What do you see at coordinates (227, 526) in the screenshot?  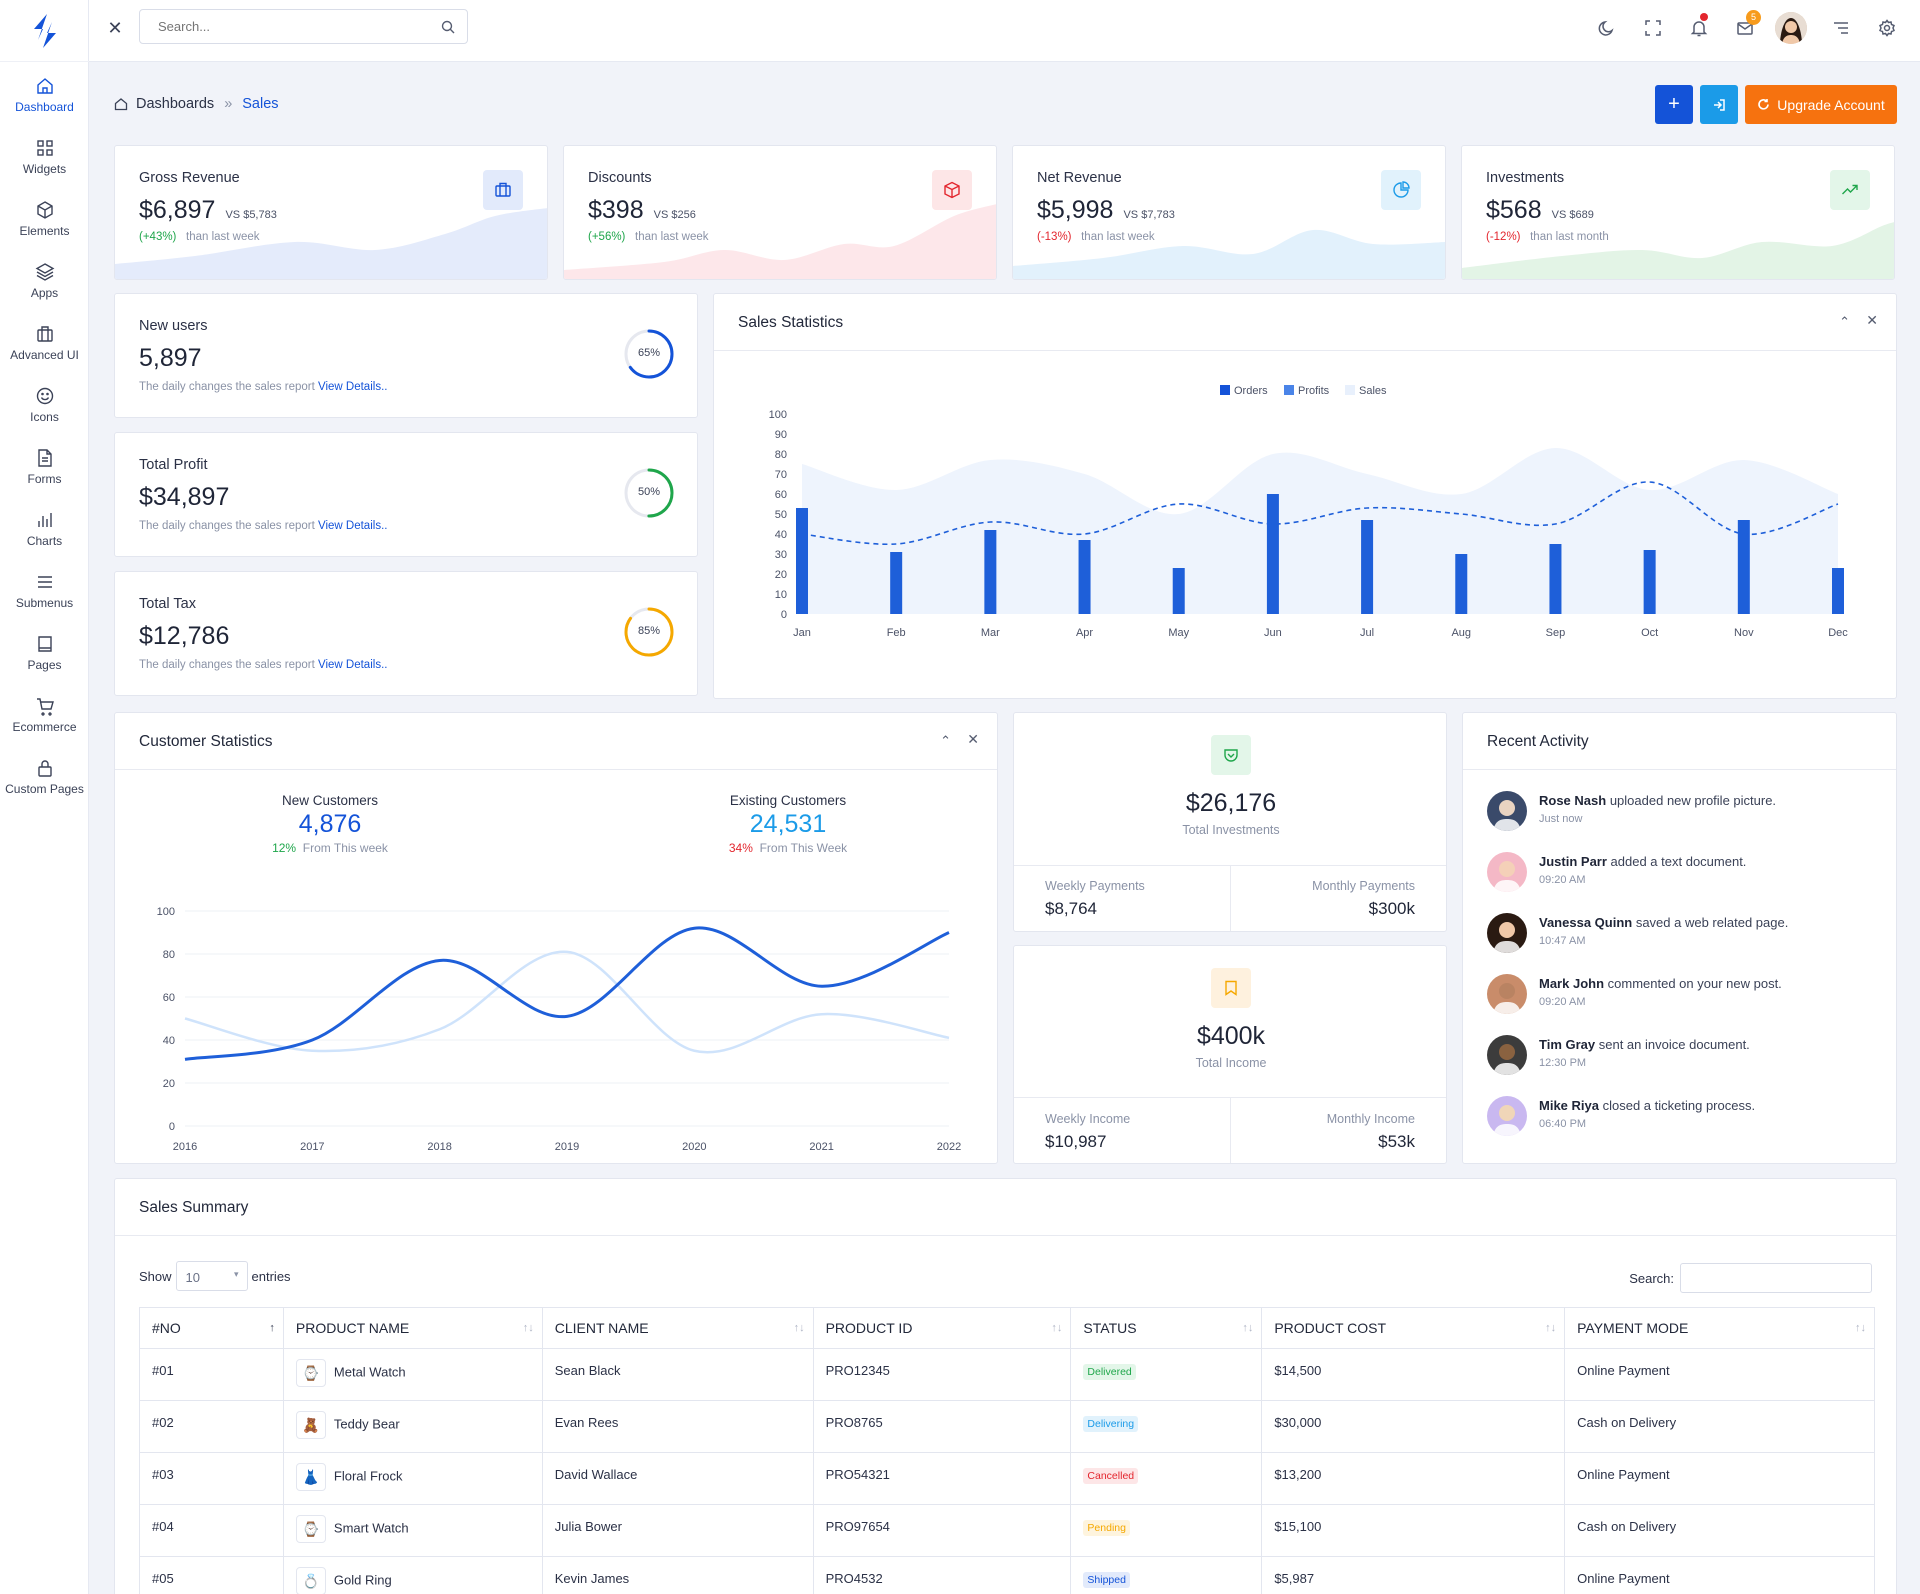 I see `stat-note: The daily changes the sales report` at bounding box center [227, 526].